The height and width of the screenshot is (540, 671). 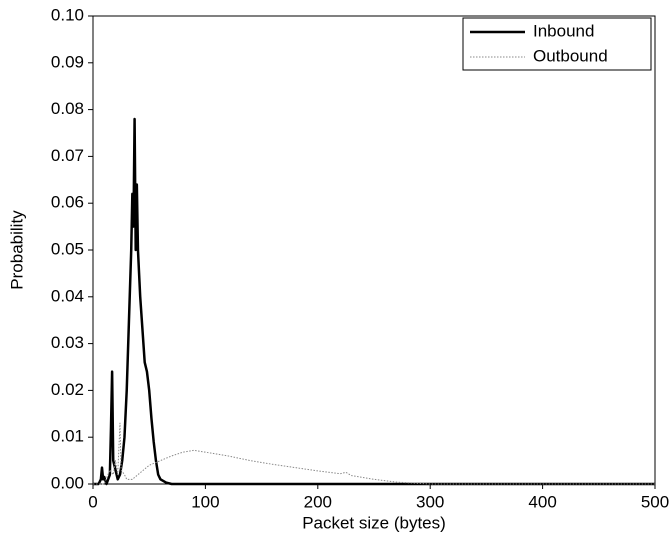 I want to click on y-tick-label: 0.01, so click(x=67, y=436).